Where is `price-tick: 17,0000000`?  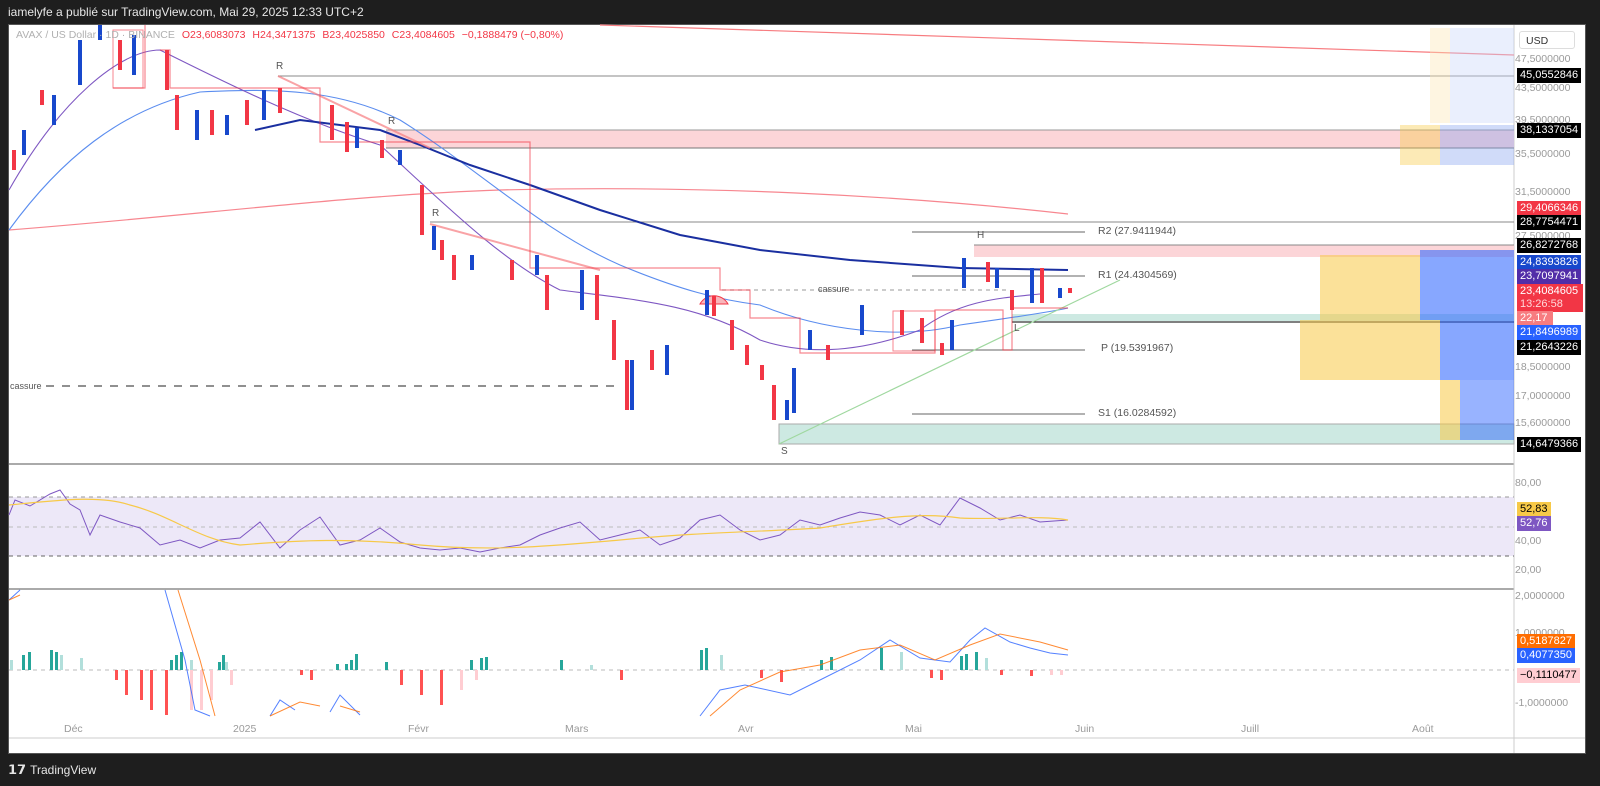
price-tick: 17,0000000 is located at coordinates (1543, 396).